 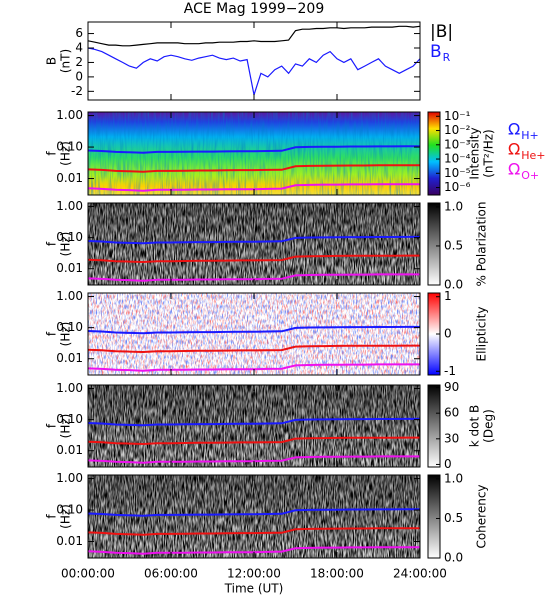 I want to click on y-axis-label: B, so click(x=52, y=61).